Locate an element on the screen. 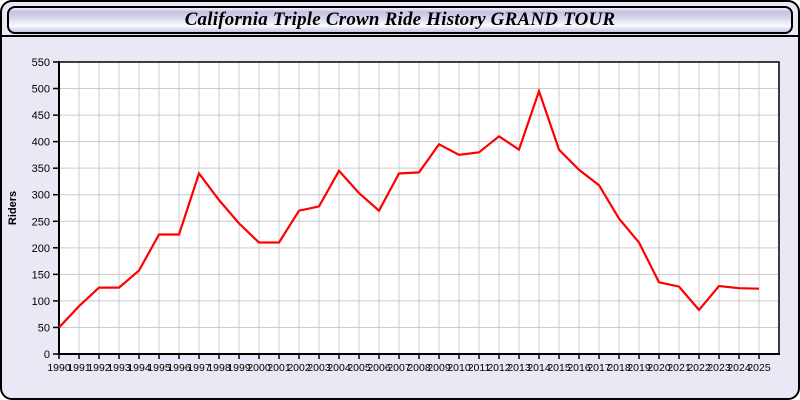  x-tick-label: 2004 is located at coordinates (339, 368).